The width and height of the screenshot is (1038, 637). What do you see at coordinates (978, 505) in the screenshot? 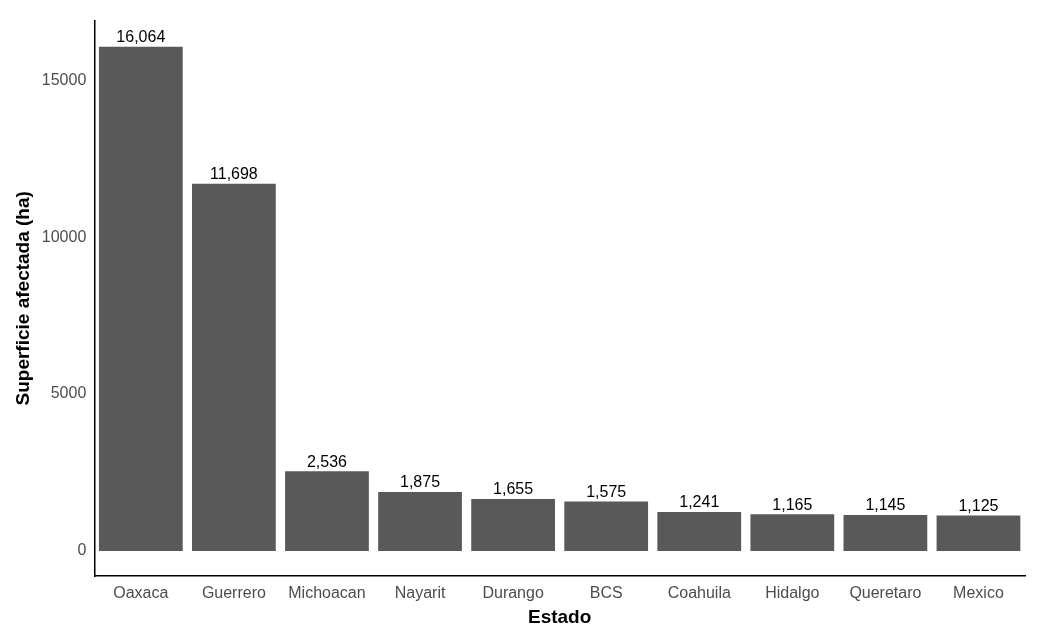
I see `data-label: 1,125` at bounding box center [978, 505].